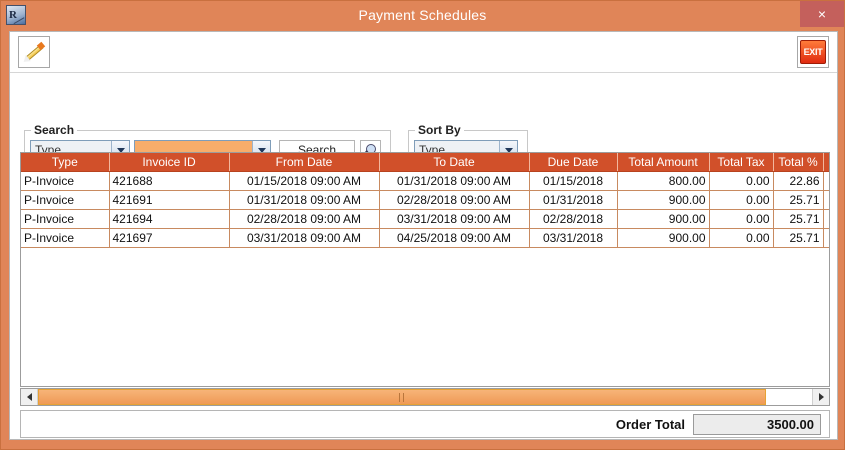 This screenshot has height=450, width=845. I want to click on edit-button, so click(34, 52).